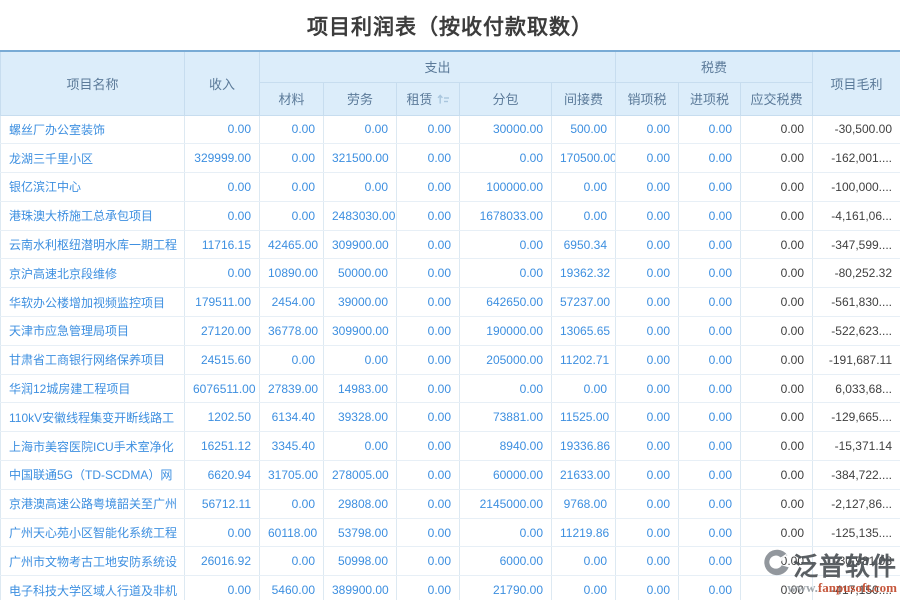  Describe the element at coordinates (360, 533) in the screenshot. I see `labor-cell: 53798.00` at that location.